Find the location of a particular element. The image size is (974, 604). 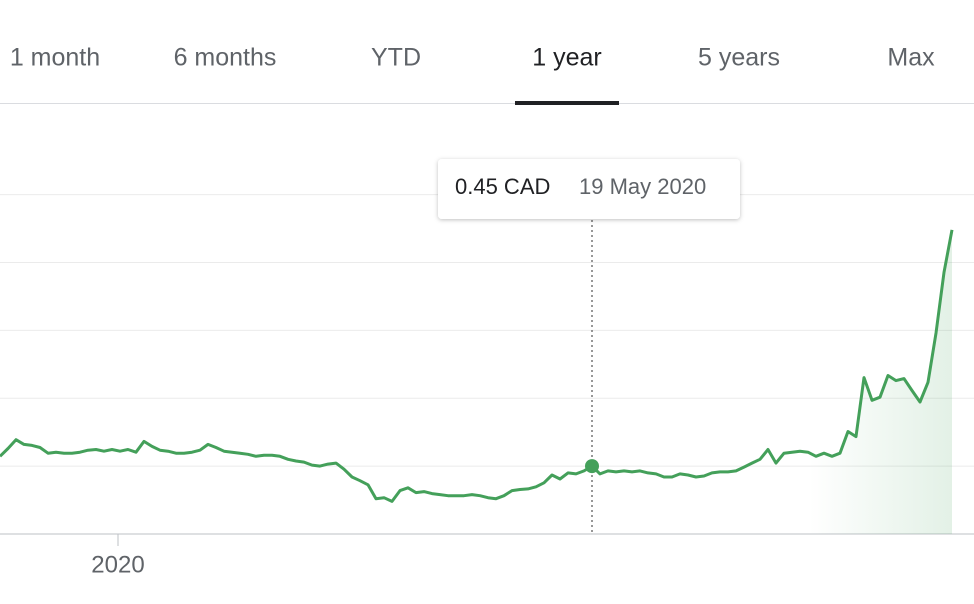

tooltip-date: 19 May 2020 is located at coordinates (642, 186).